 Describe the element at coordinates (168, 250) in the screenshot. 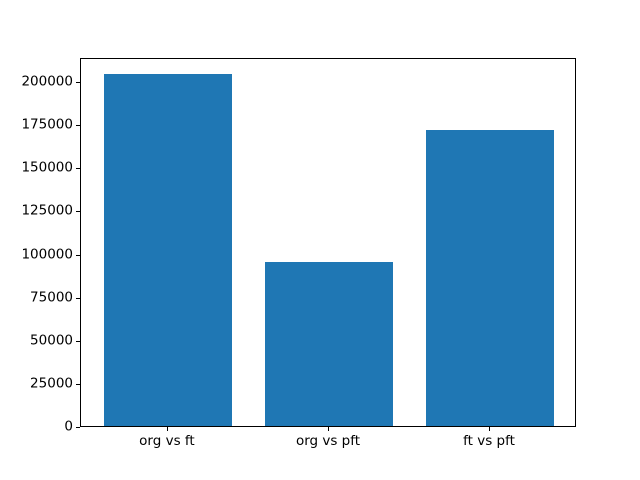

I see `bar-org-vs-ft` at that location.